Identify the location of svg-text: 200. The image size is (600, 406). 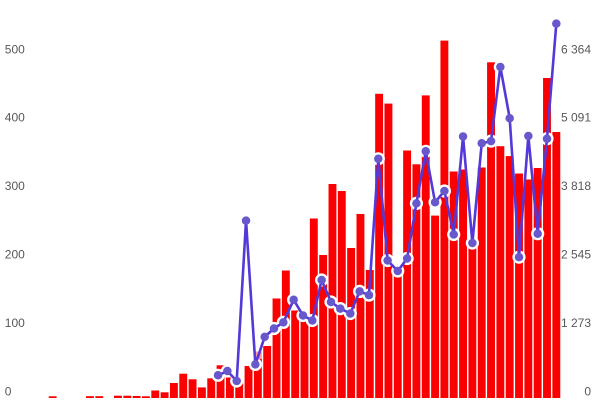
(15, 255).